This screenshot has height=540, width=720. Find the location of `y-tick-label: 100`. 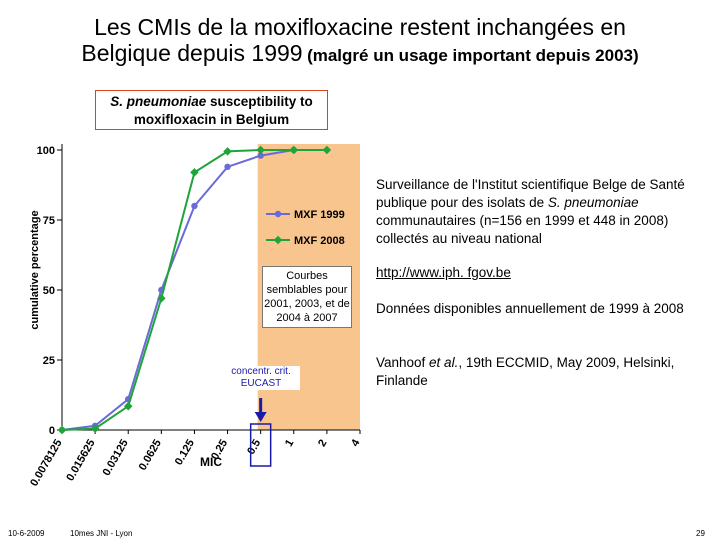

y-tick-label: 100 is located at coordinates (46, 151).